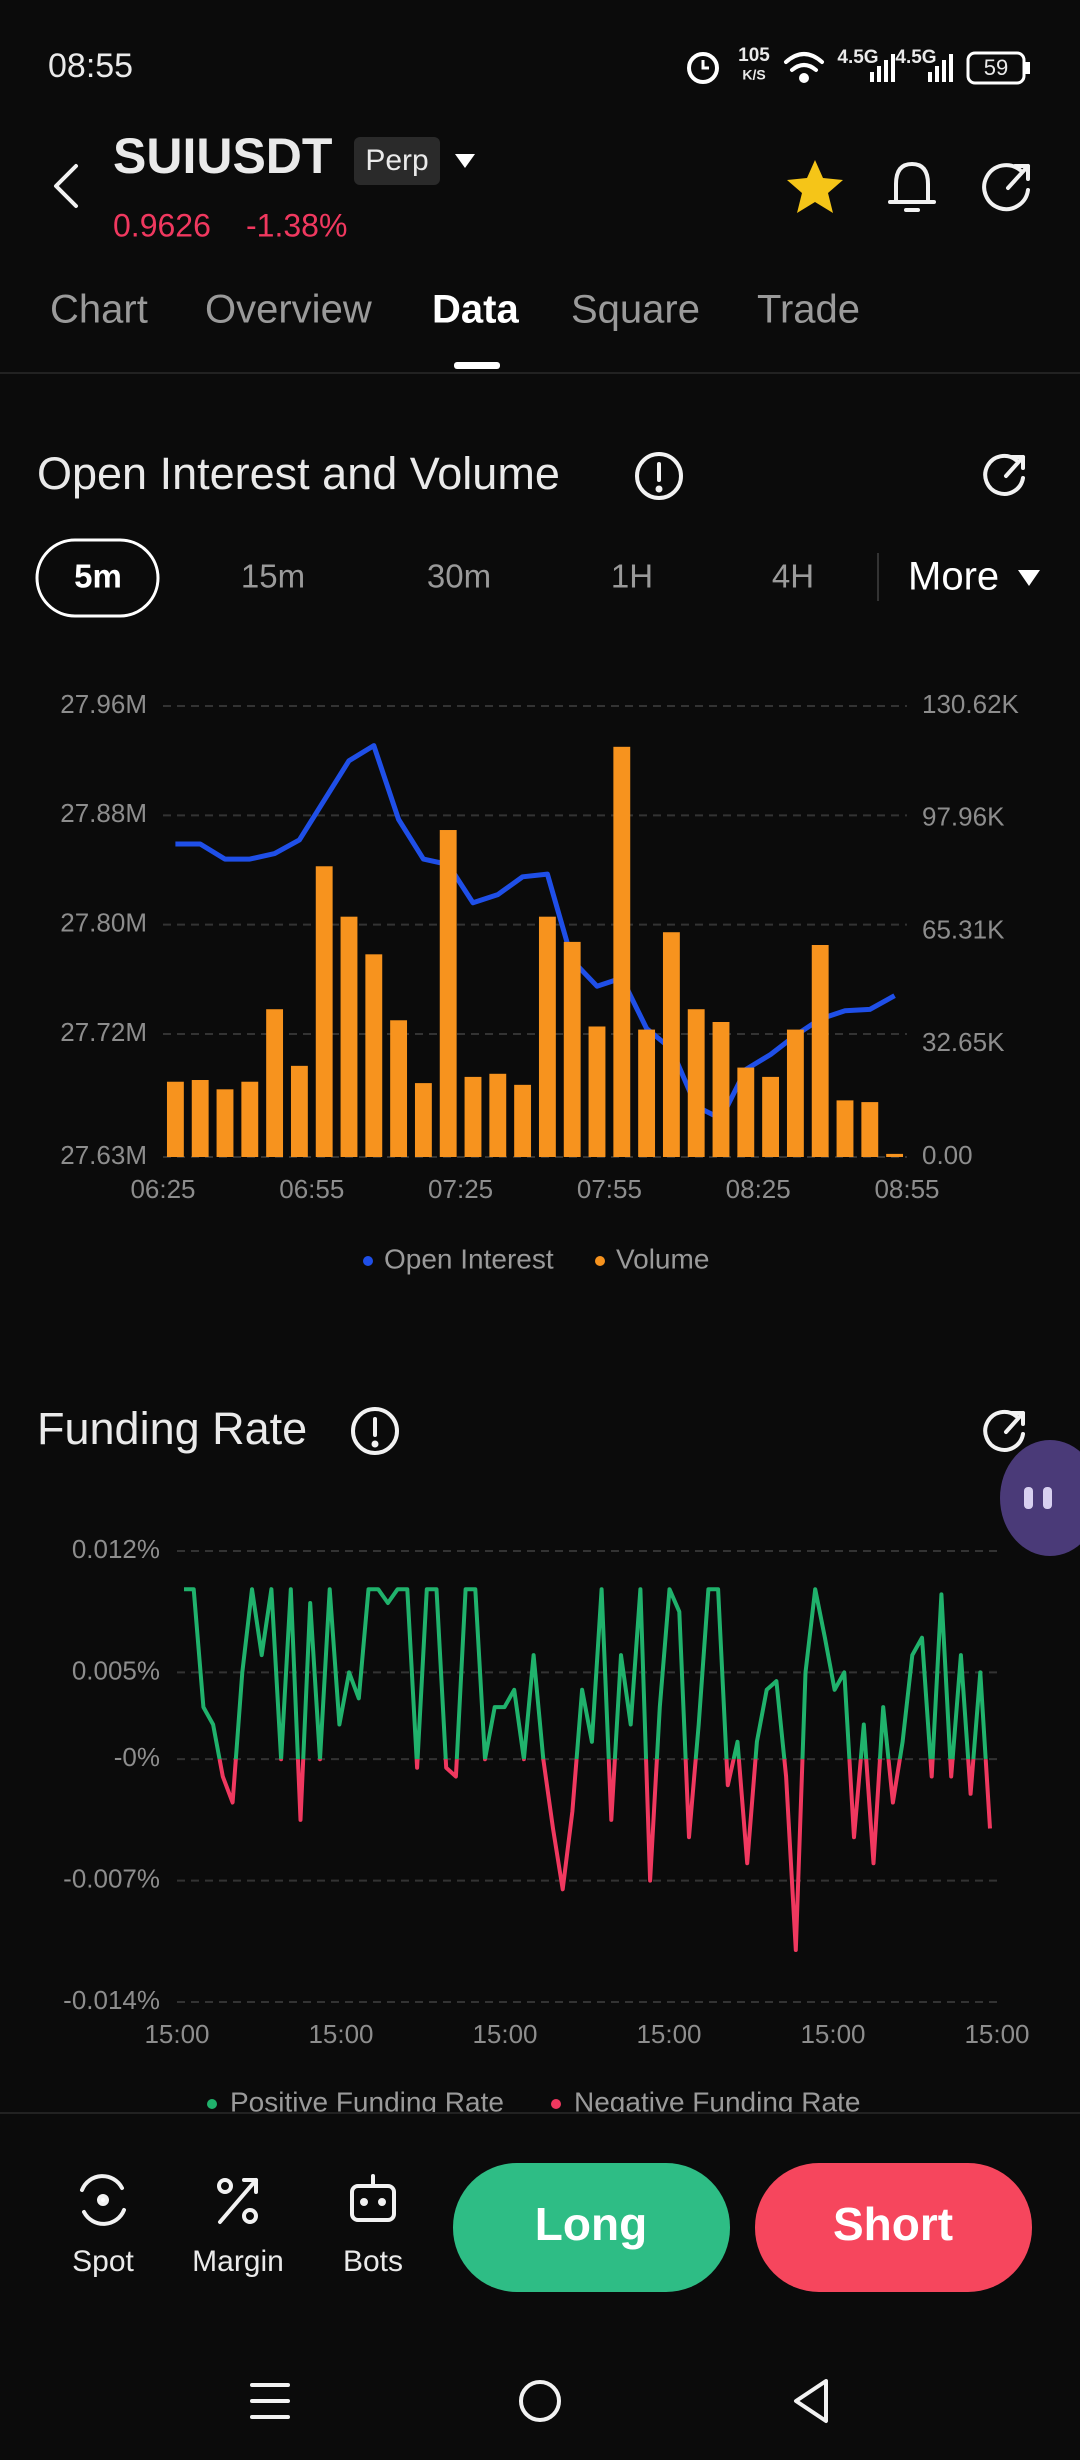 The image size is (1080, 2460). Describe the element at coordinates (535, 932) in the screenshot. I see `open-interest-line` at that location.